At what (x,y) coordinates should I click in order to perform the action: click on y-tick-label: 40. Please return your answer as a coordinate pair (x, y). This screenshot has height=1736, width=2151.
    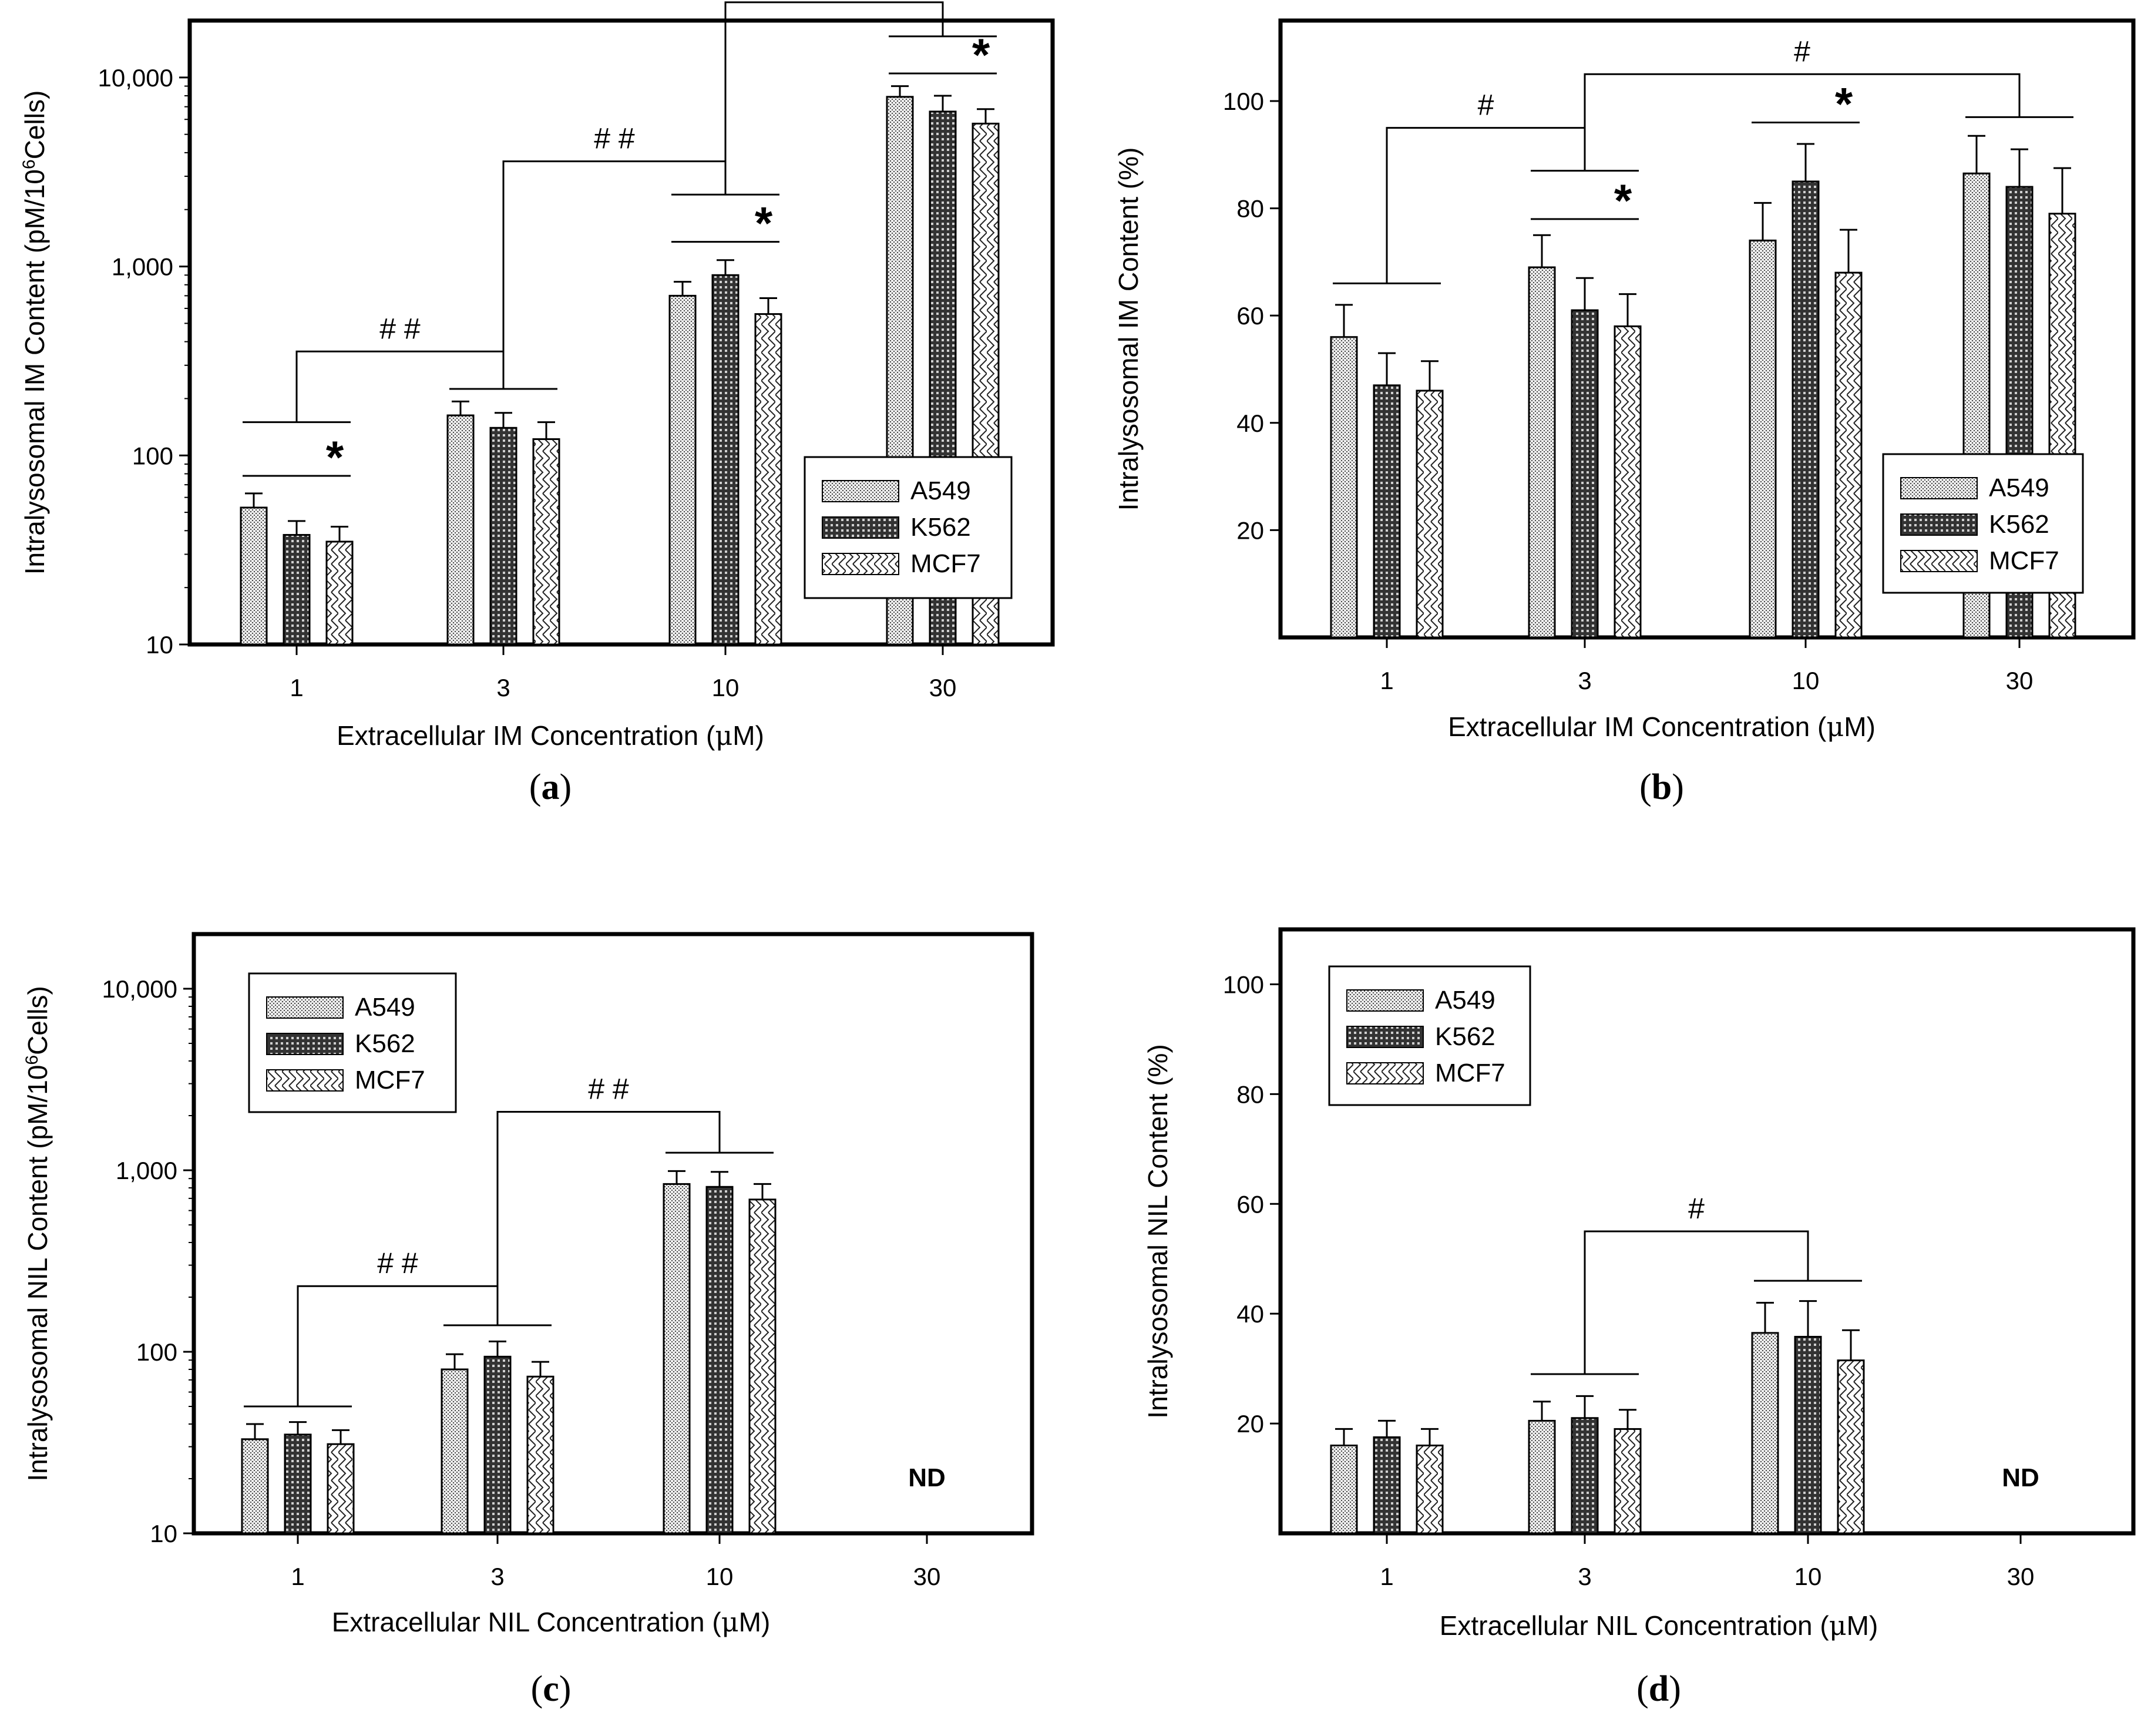
    Looking at the image, I should click on (1250, 1314).